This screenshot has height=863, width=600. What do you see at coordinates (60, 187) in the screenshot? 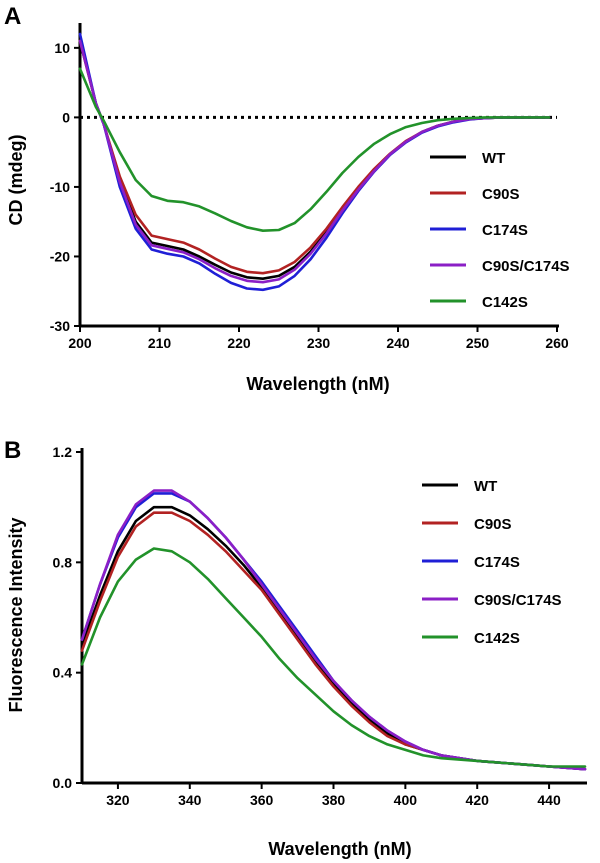
I see `y-tick-label: -10` at bounding box center [60, 187].